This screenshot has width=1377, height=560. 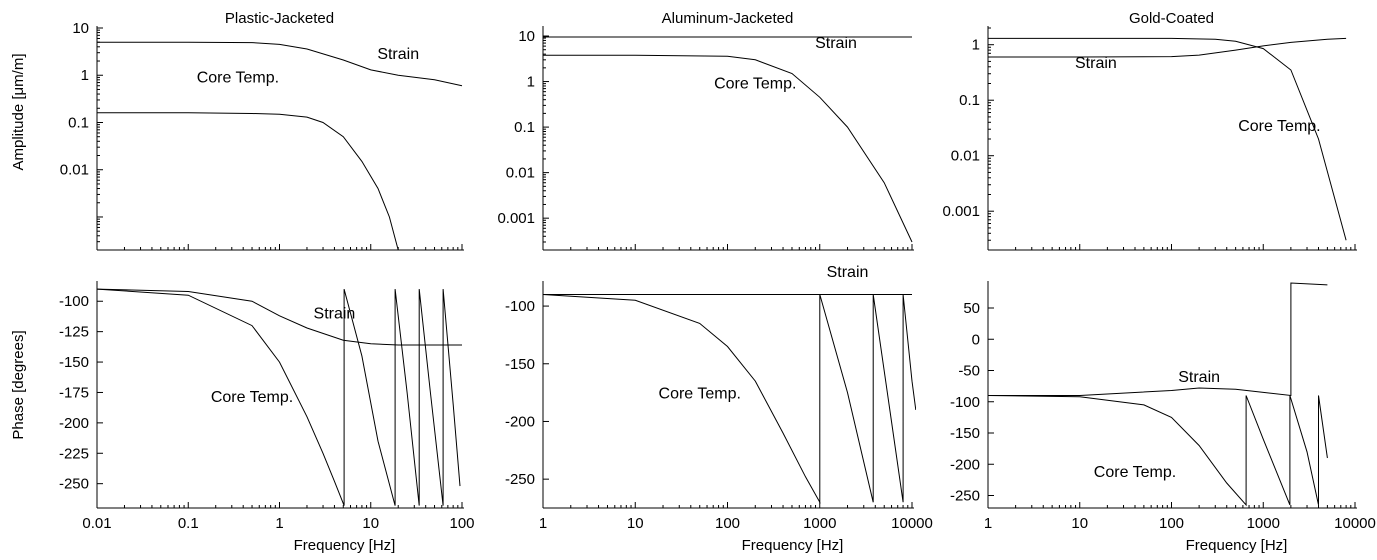 What do you see at coordinates (1171, 18) in the screenshot?
I see `panel-title: Gold-Coated` at bounding box center [1171, 18].